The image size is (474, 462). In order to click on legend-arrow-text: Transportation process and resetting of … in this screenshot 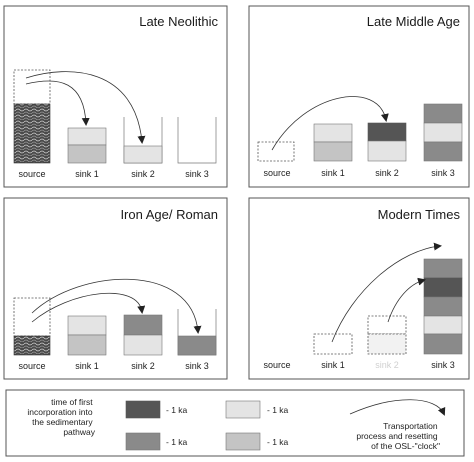, I will do `click(398, 436)`.